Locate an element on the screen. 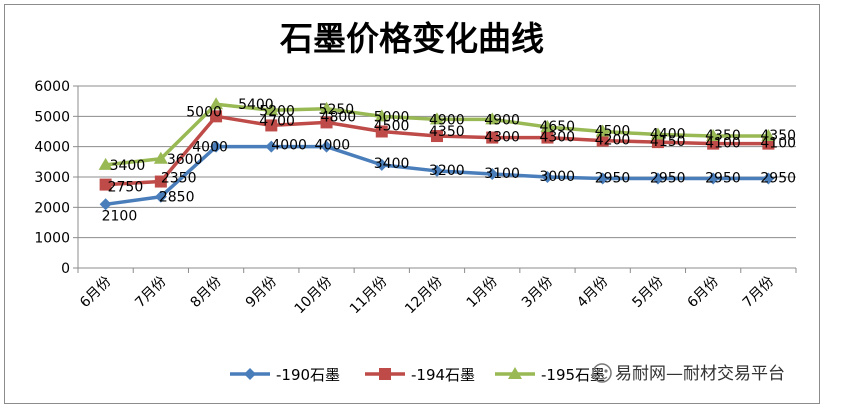  data-label: 4500 is located at coordinates (392, 127).